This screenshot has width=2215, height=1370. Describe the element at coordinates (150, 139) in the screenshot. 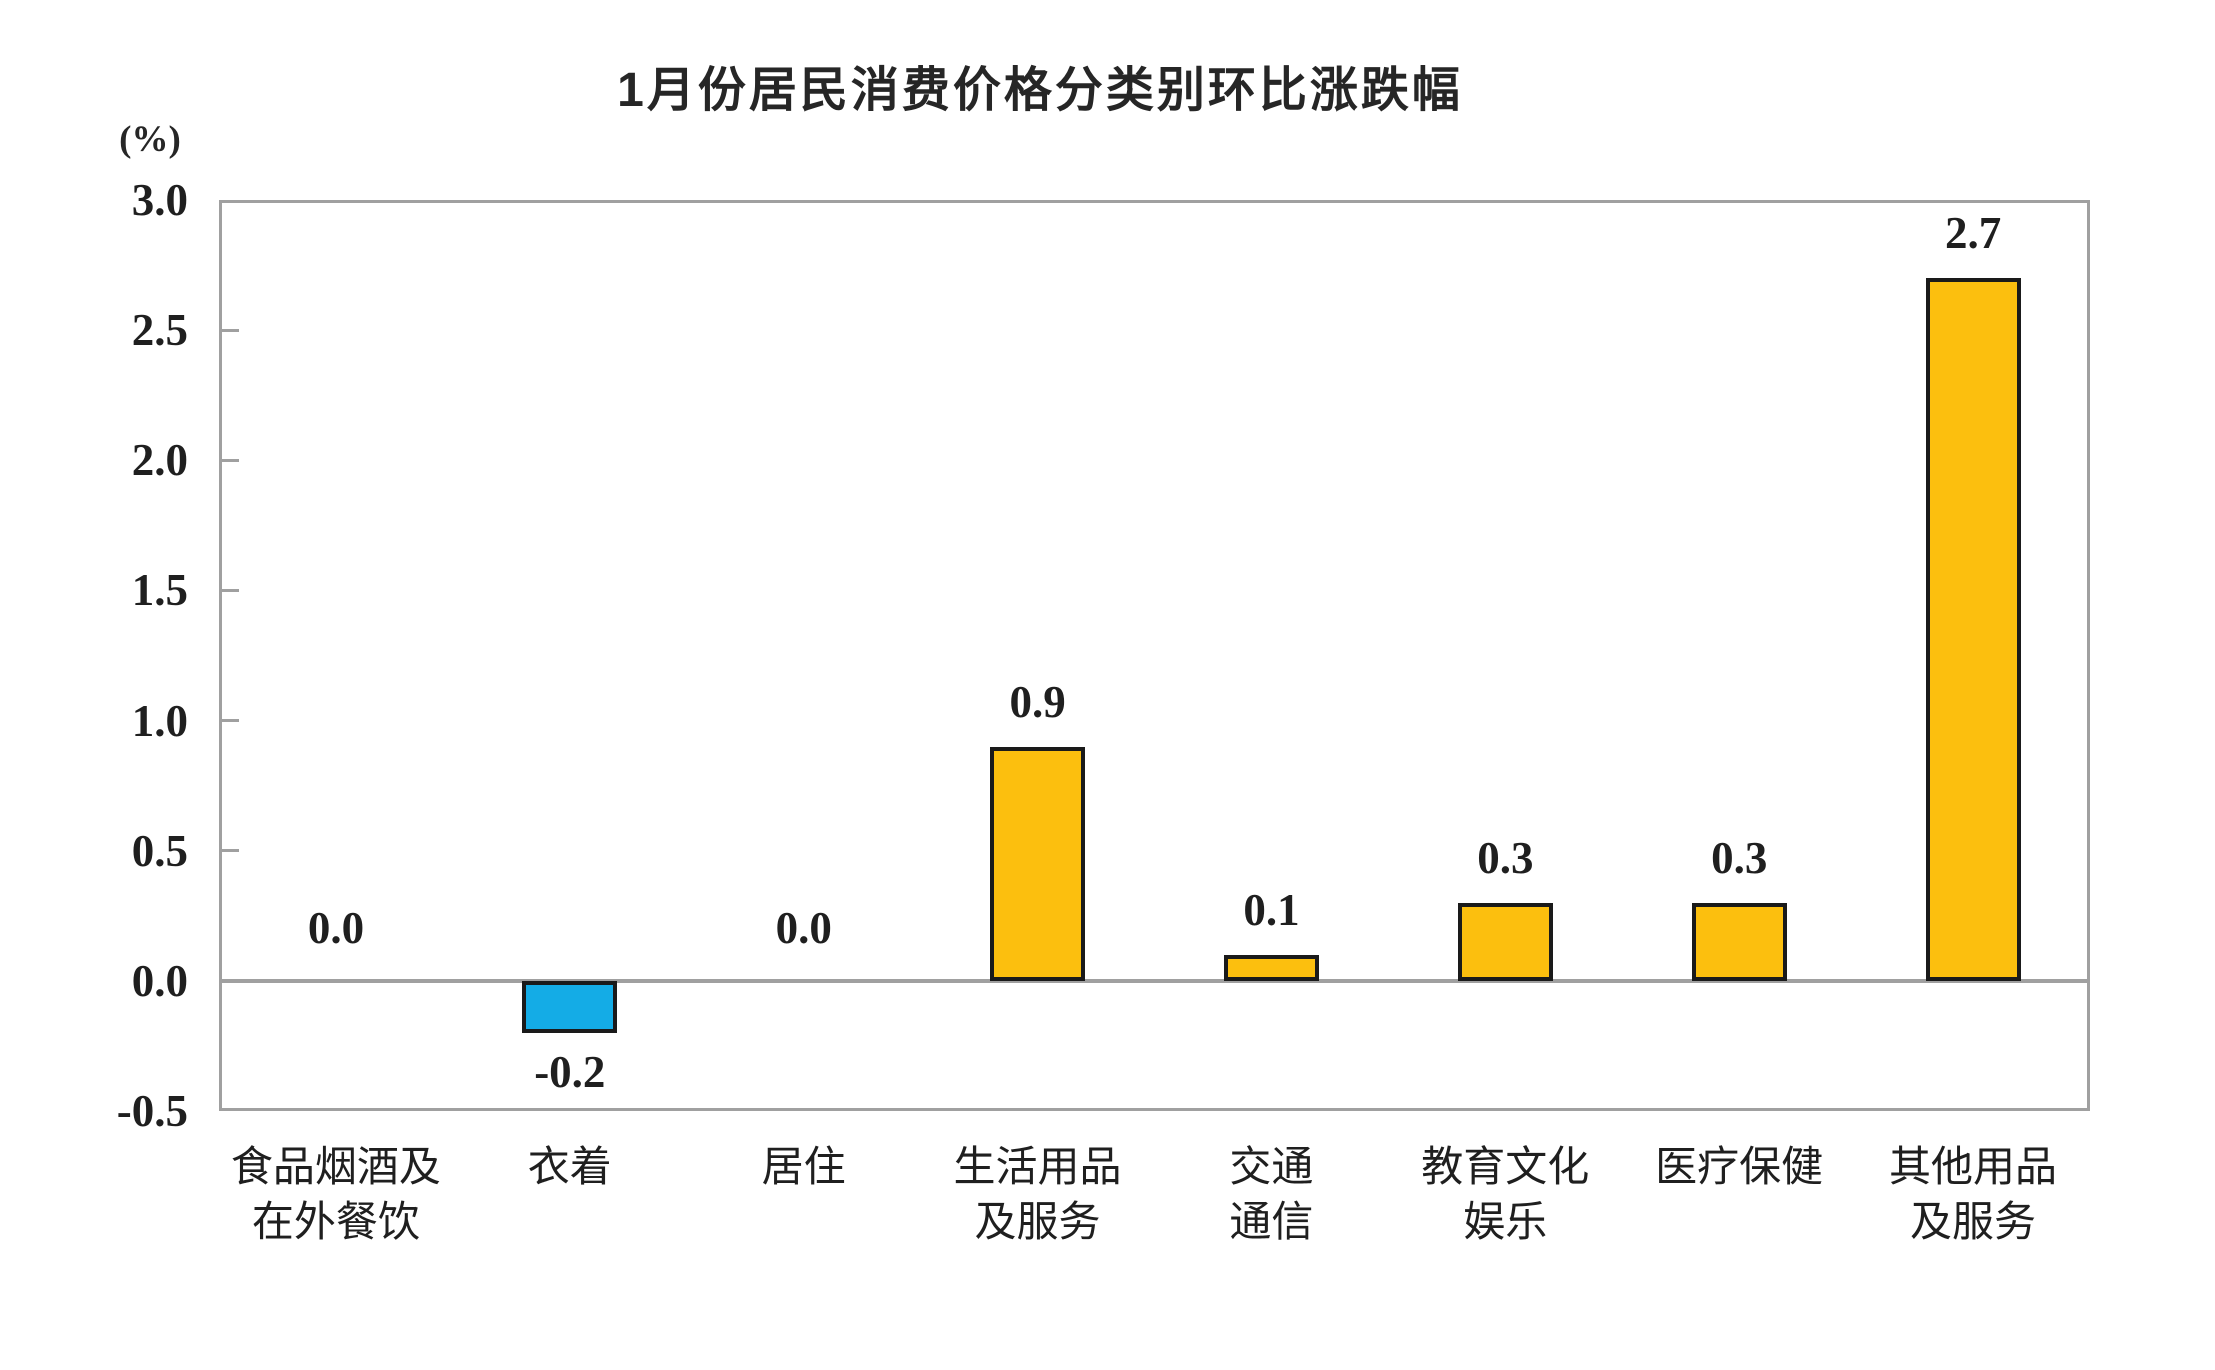

I see `y-axis-unit-label: (%)` at that location.